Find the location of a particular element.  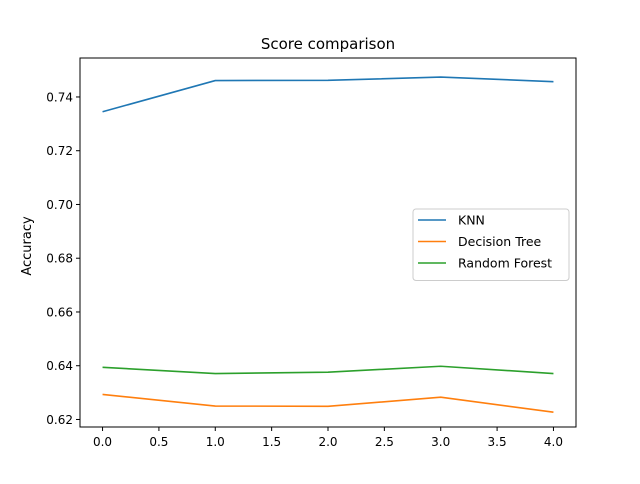

x-tick-label: 2.0 is located at coordinates (327, 442).